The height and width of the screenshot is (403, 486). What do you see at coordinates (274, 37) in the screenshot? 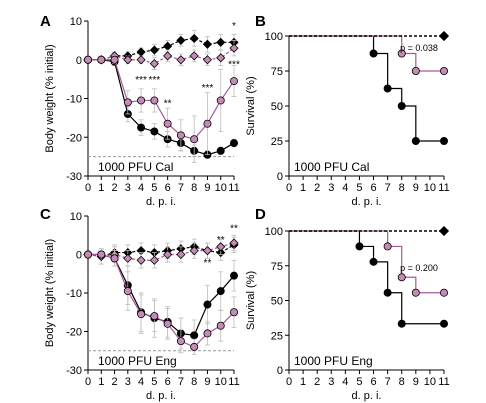
I see `y-tick-label: 100` at bounding box center [274, 37].